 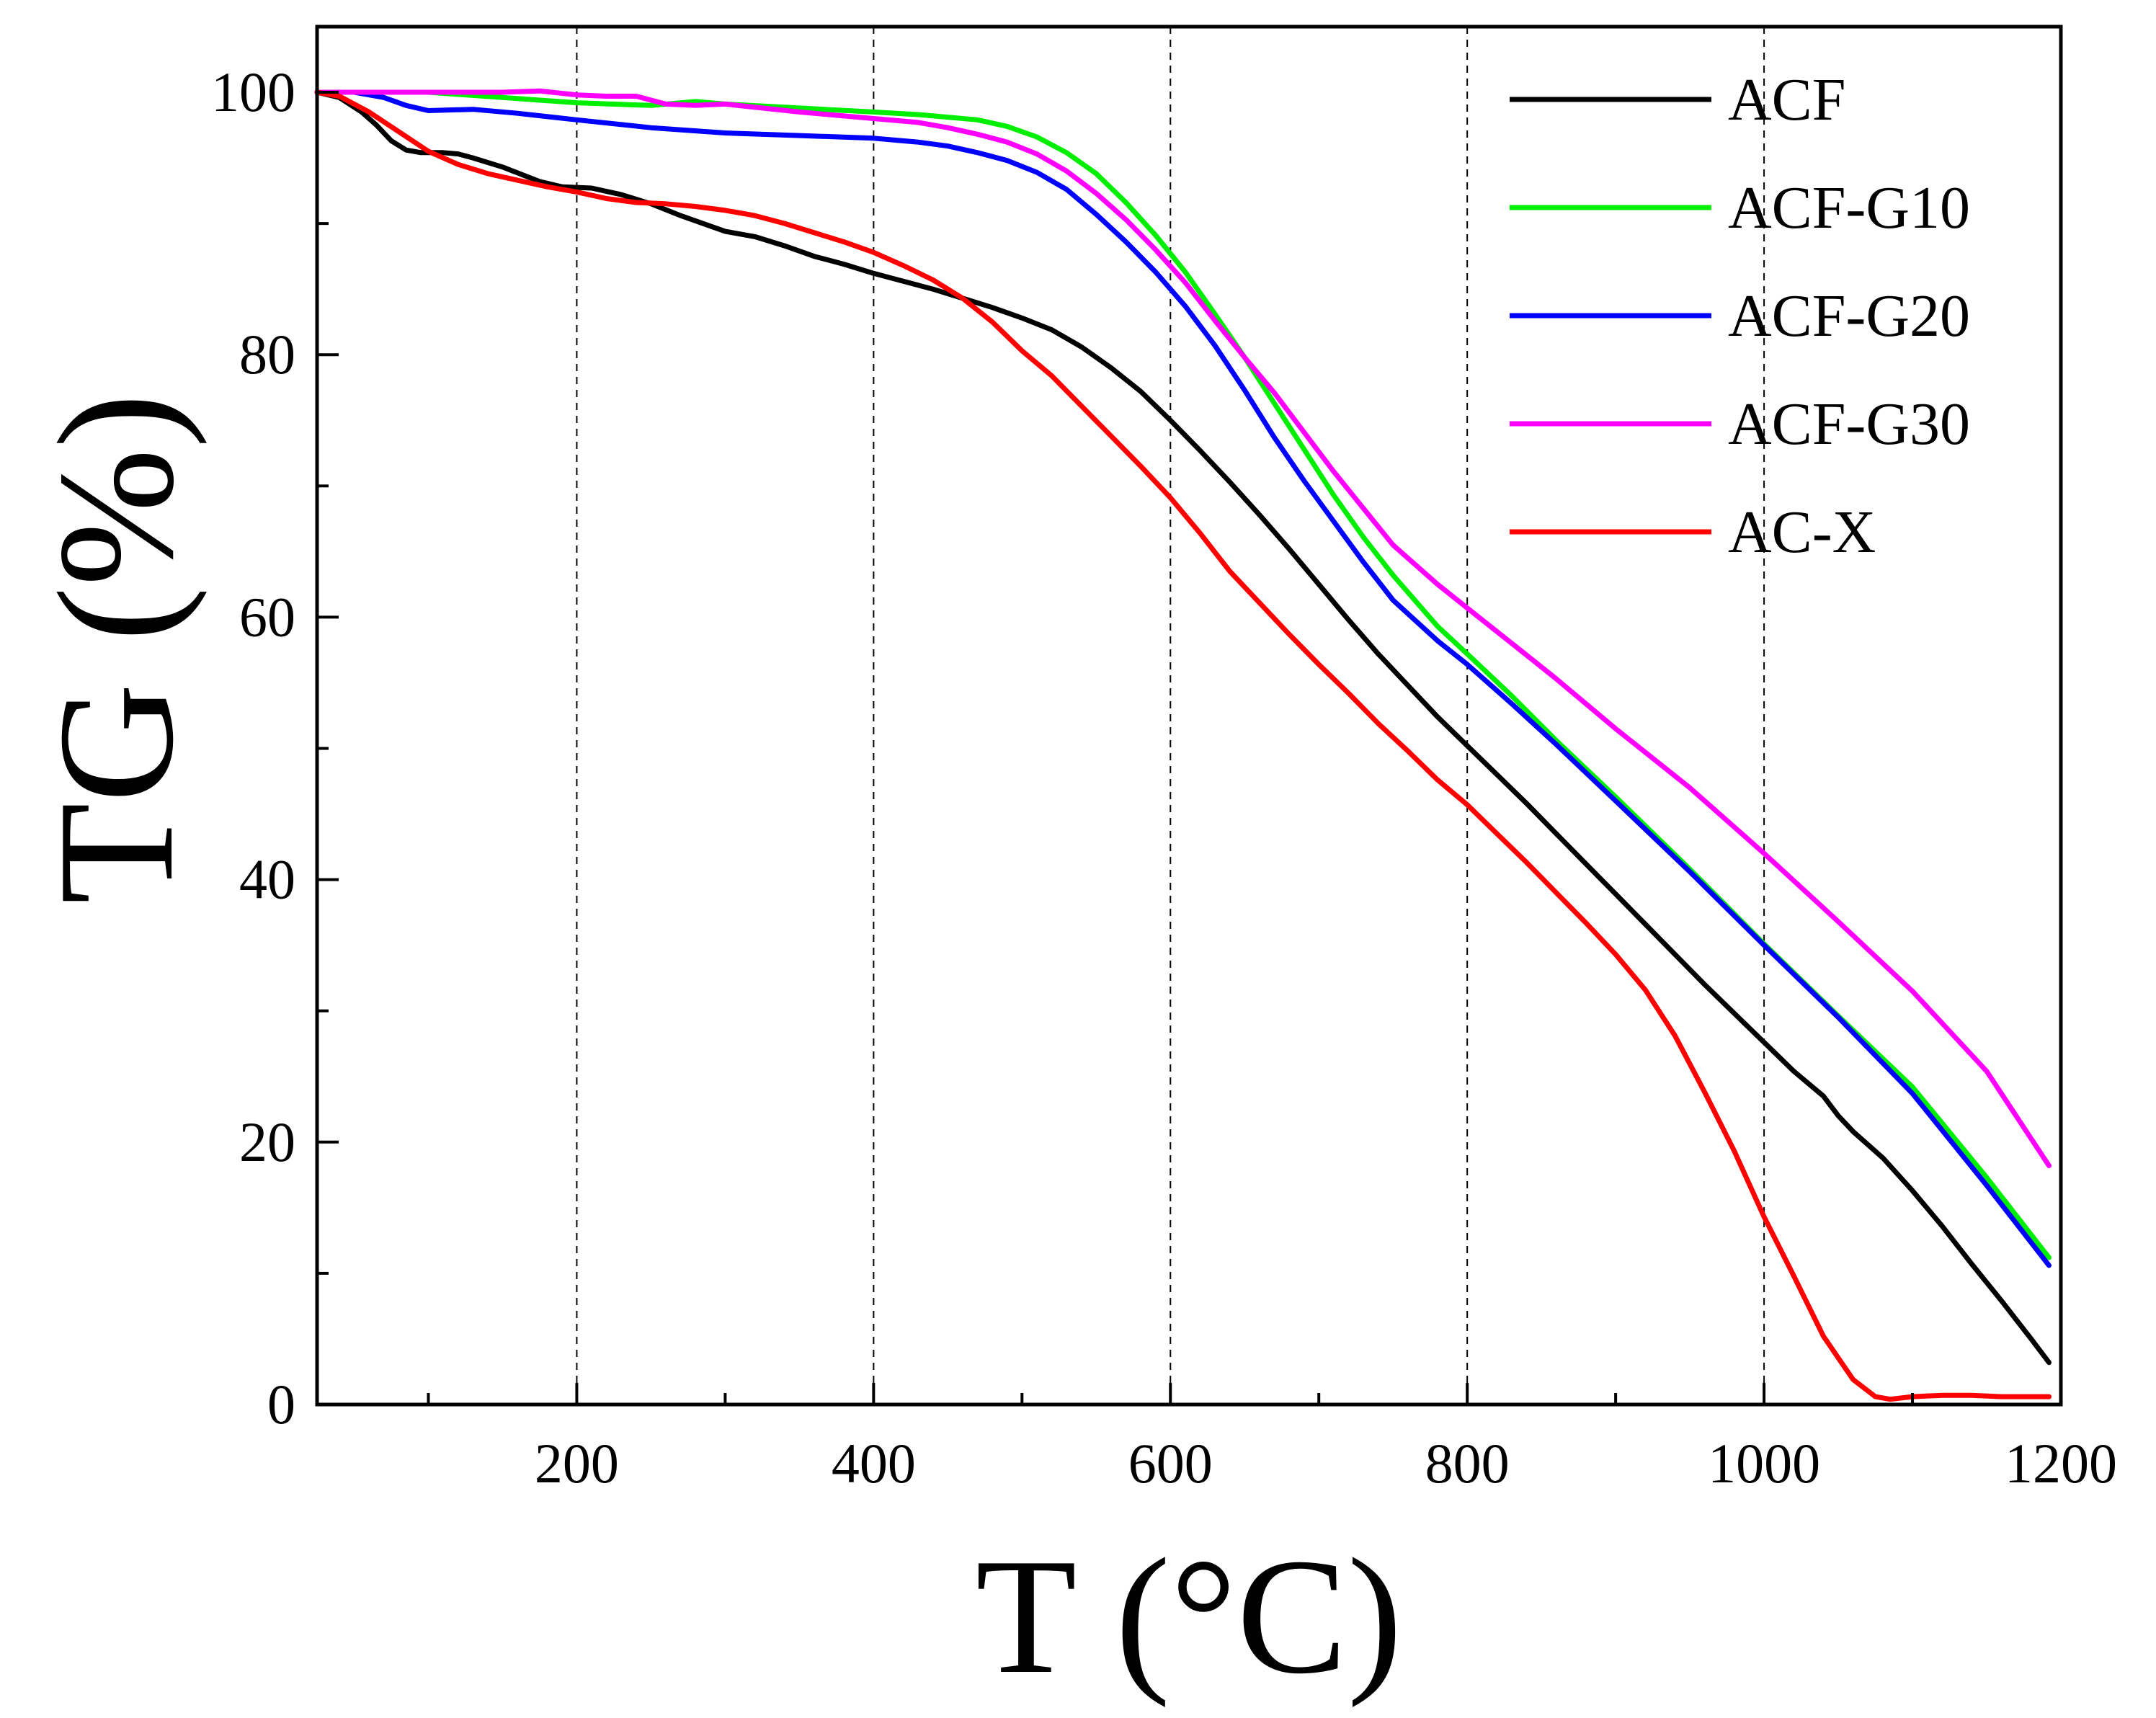 What do you see at coordinates (1802, 532) in the screenshot?
I see `legend-label-ac-x: AC-X` at bounding box center [1802, 532].